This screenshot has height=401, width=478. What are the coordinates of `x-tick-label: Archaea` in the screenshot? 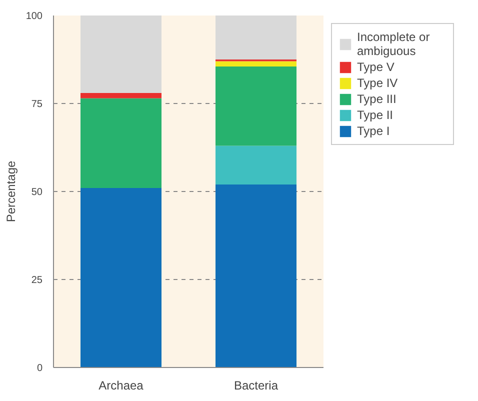 It's located at (121, 385).